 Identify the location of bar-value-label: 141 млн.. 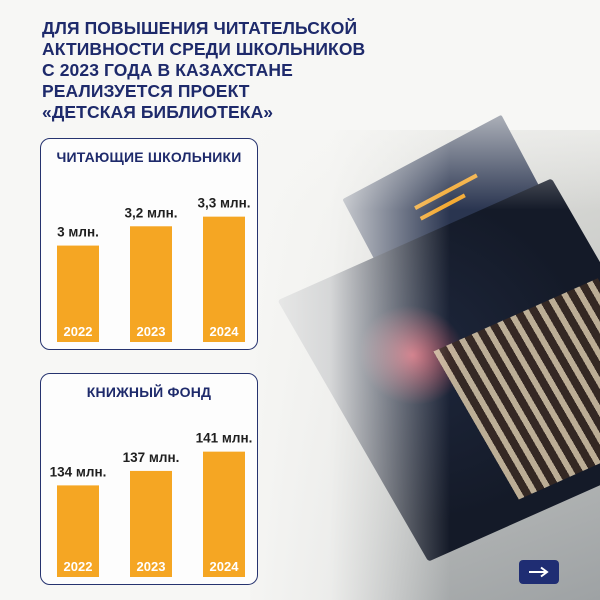
(224, 438).